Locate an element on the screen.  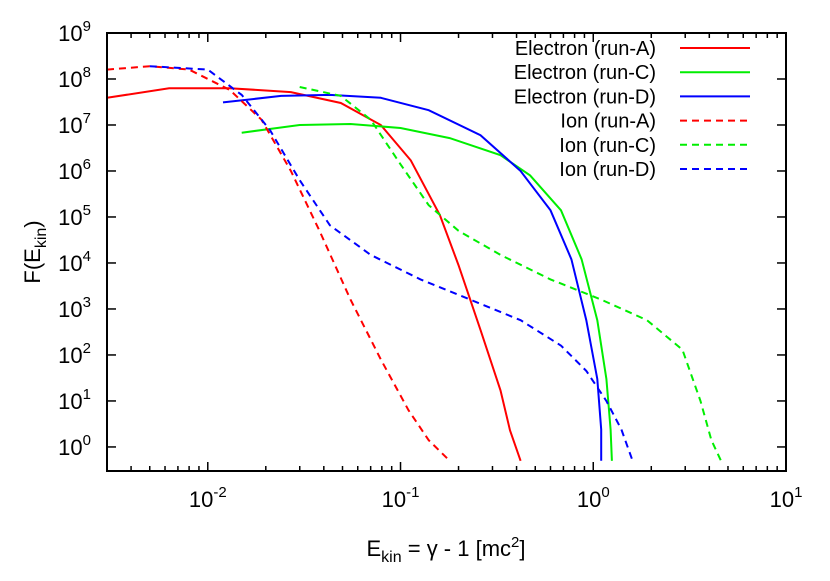
x-tick-label: 10¹ is located at coordinates (786, 498).